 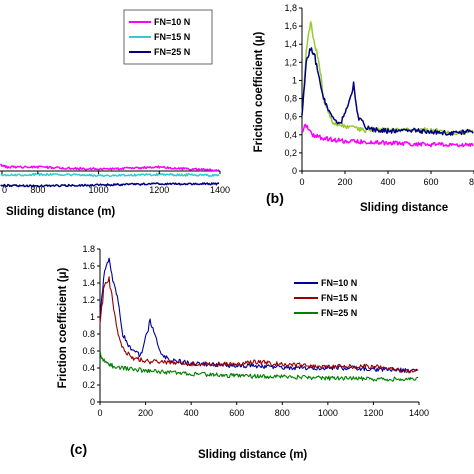 I want to click on chart-c-legend-label: FN=15 N, so click(x=339, y=298).